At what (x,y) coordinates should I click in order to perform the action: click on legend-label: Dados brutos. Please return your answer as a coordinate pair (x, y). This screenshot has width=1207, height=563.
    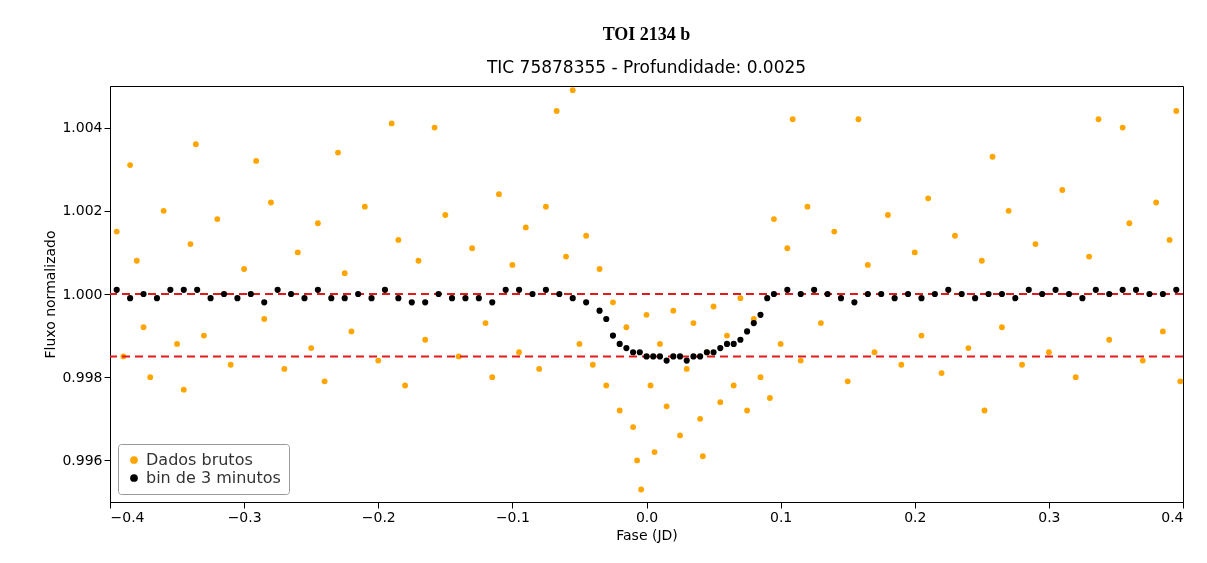
    Looking at the image, I should click on (199, 459).